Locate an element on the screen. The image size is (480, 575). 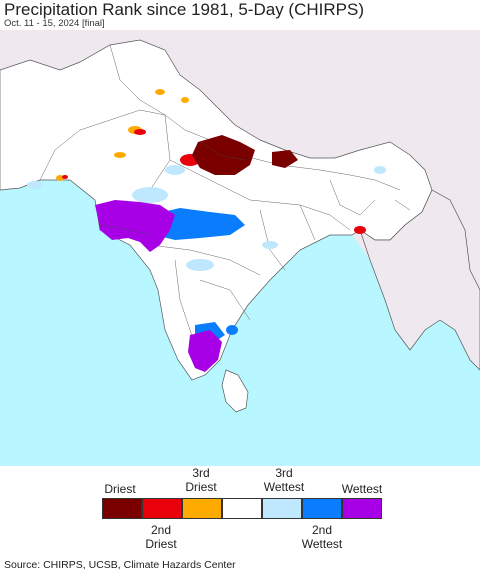
legend-label-driest: Driest is located at coordinates (120, 489).